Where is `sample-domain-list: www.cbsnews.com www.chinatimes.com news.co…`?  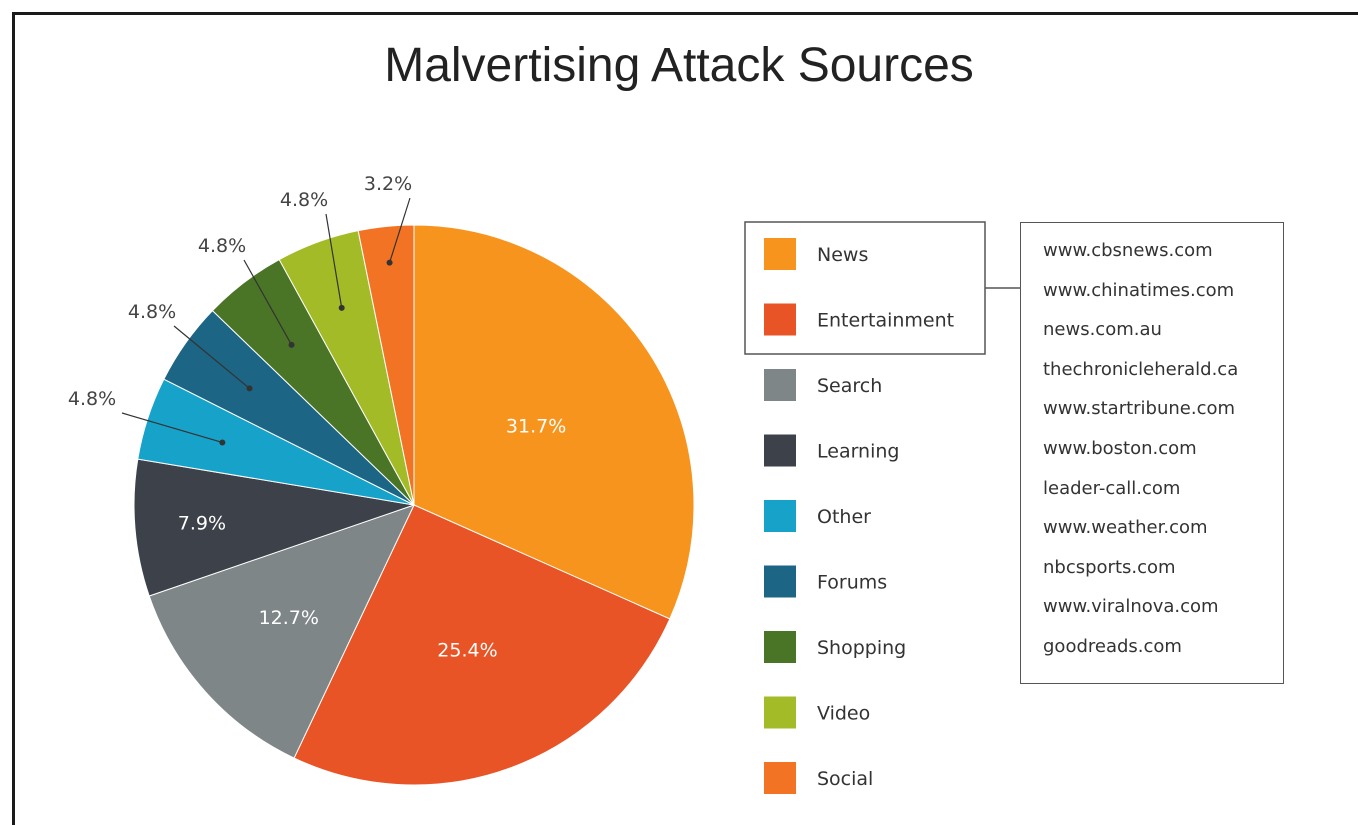
sample-domain-list: www.cbsnews.com www.chinatimes.com news.co… is located at coordinates (1152, 453).